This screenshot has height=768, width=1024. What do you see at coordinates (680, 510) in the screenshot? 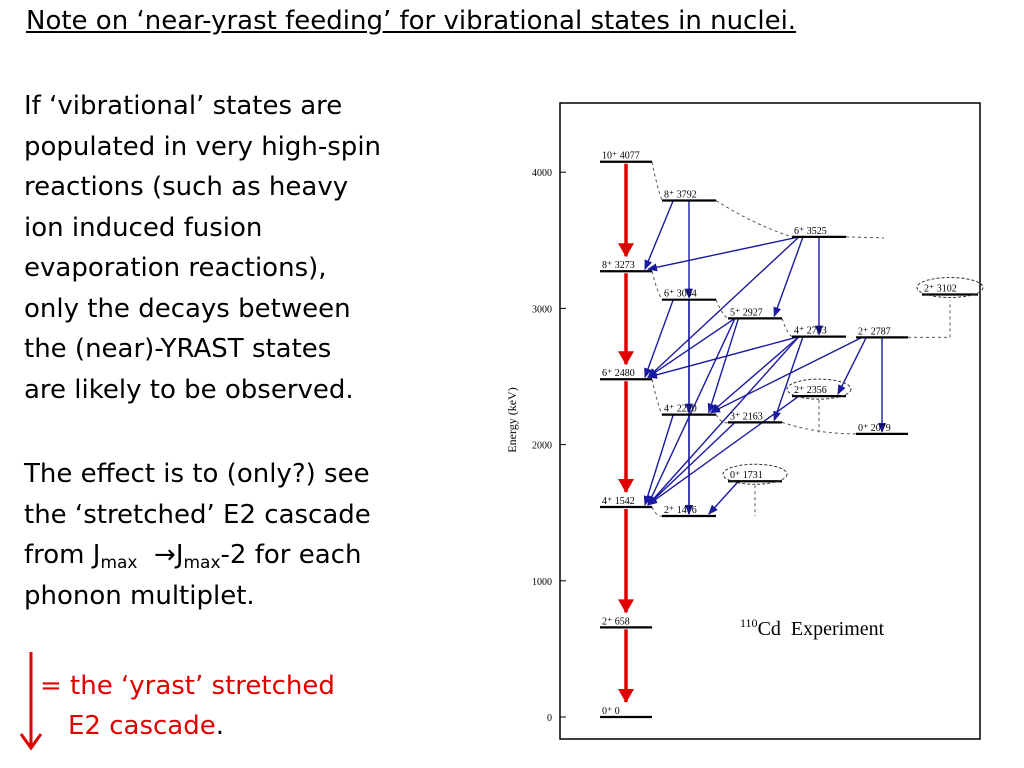
I see `energy-level-label: 2⁺ 1476` at bounding box center [680, 510].